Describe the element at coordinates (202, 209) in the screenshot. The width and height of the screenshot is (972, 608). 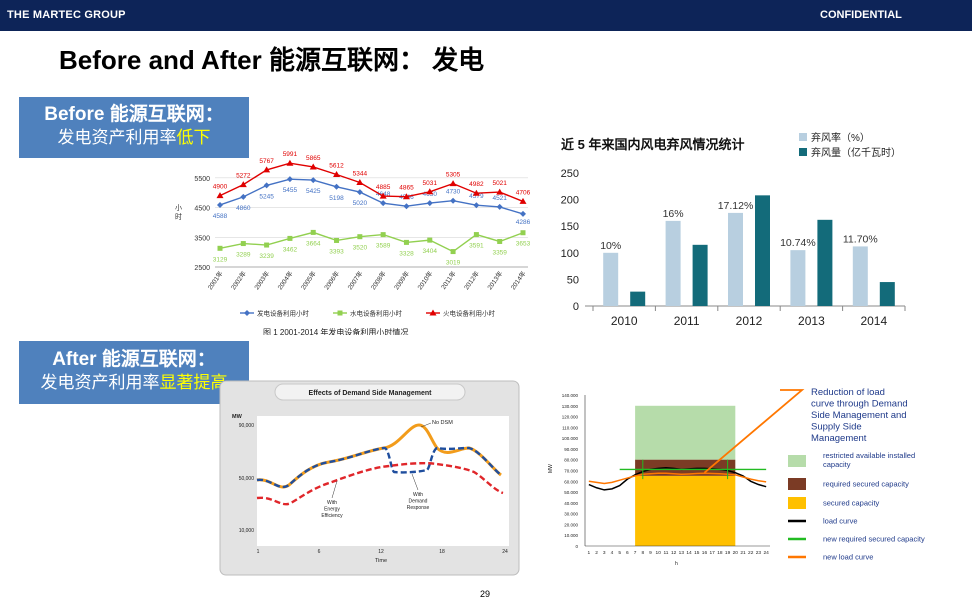
I see `y-tick-label: 4500` at that location.